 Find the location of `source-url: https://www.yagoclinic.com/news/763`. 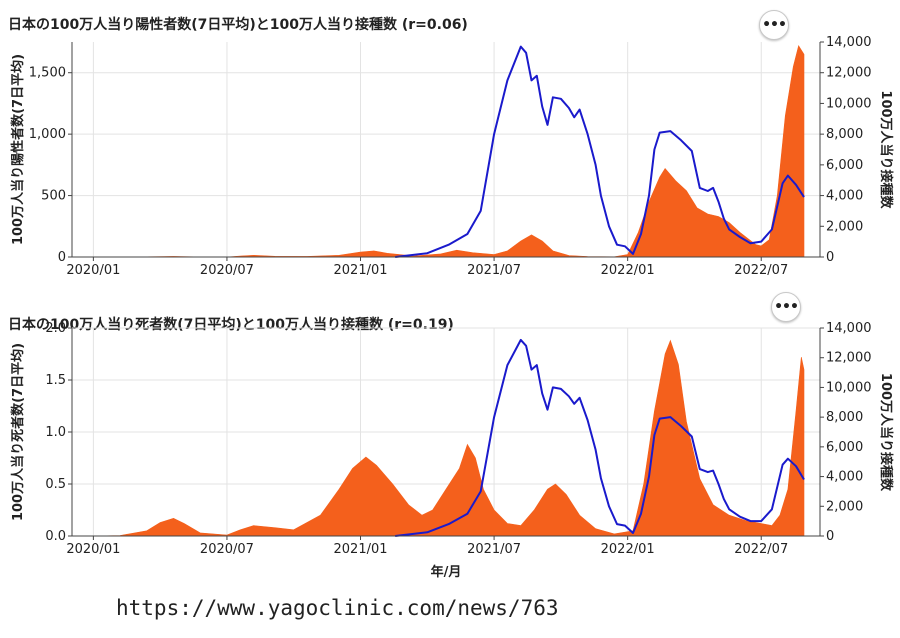

source-url: https://www.yagoclinic.com/news/763 is located at coordinates (337, 608).